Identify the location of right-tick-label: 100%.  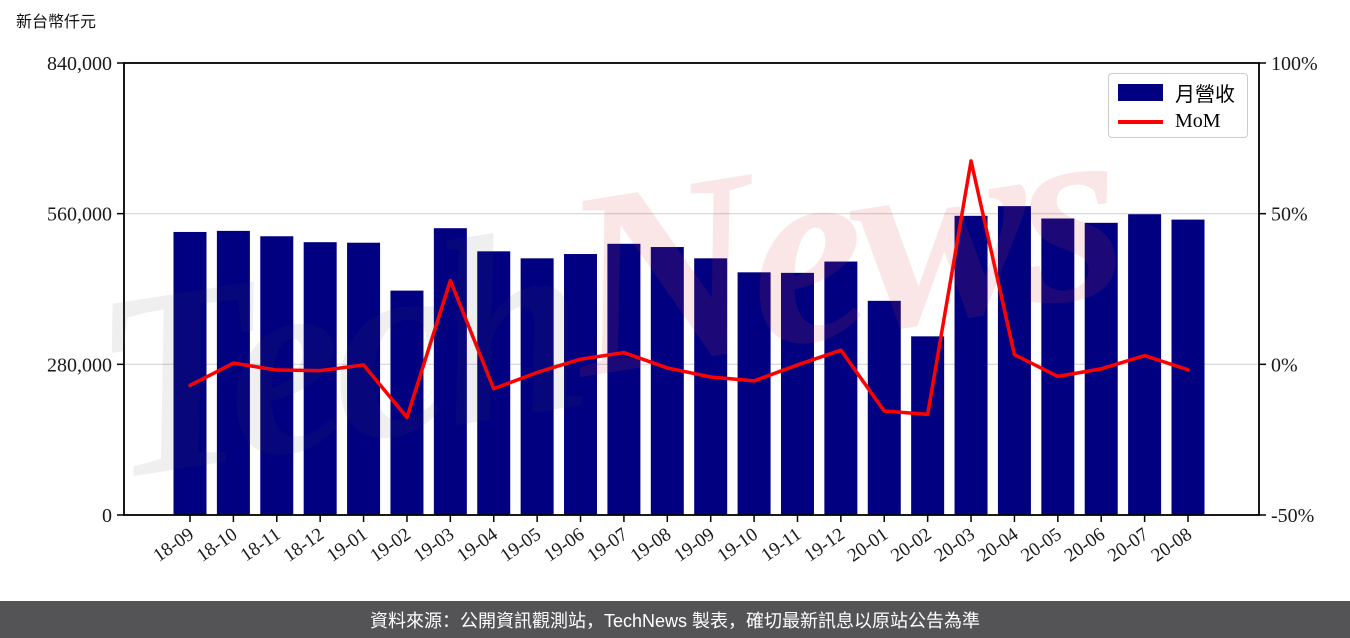
(1294, 64).